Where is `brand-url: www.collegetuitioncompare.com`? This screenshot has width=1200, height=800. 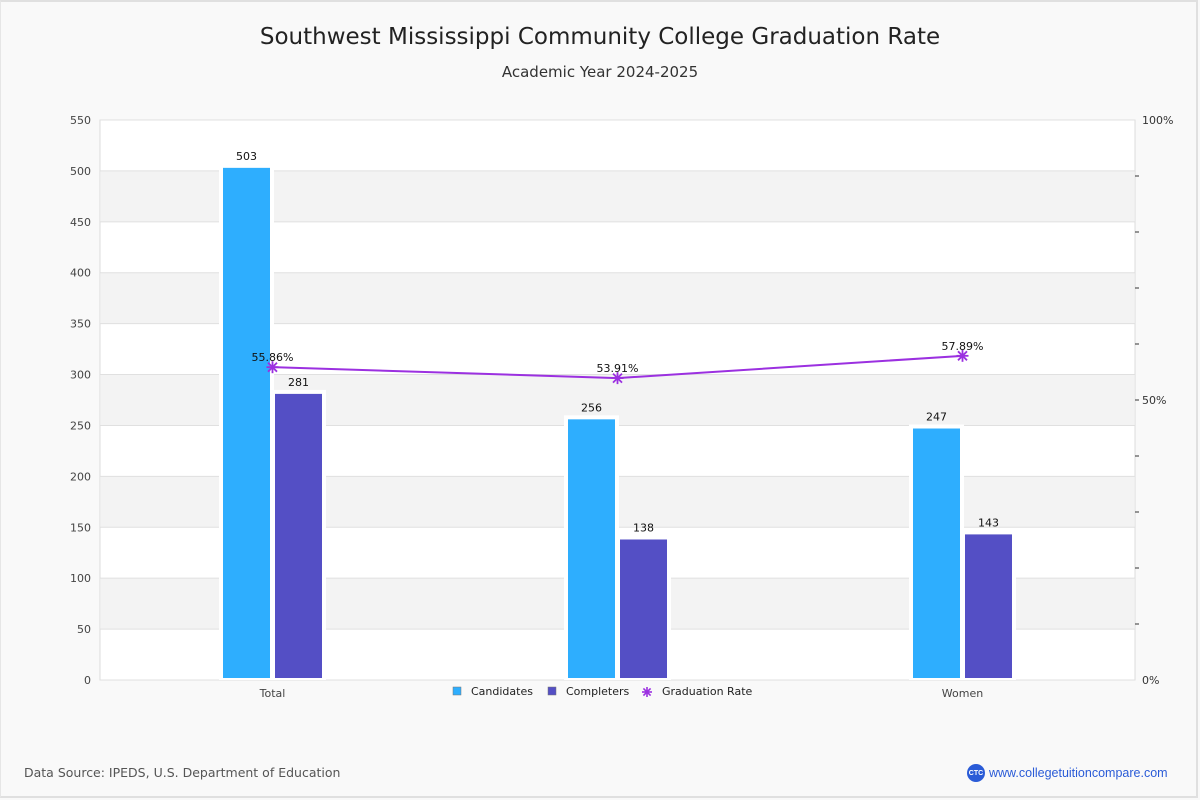 brand-url: www.collegetuitioncompare.com is located at coordinates (1078, 773).